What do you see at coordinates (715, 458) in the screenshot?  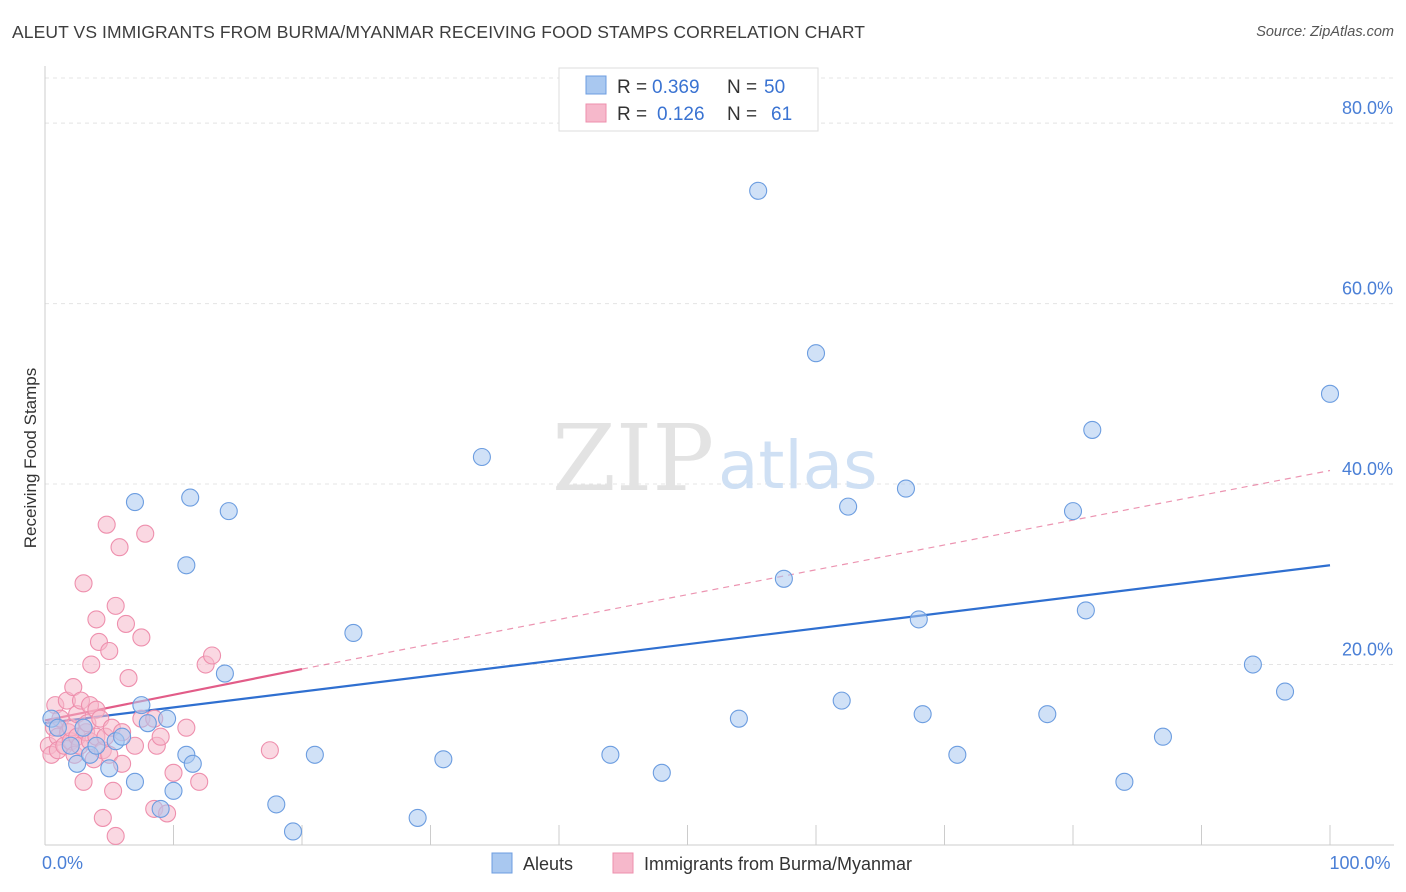 I see `watermark: ZIP atlas` at bounding box center [715, 458].